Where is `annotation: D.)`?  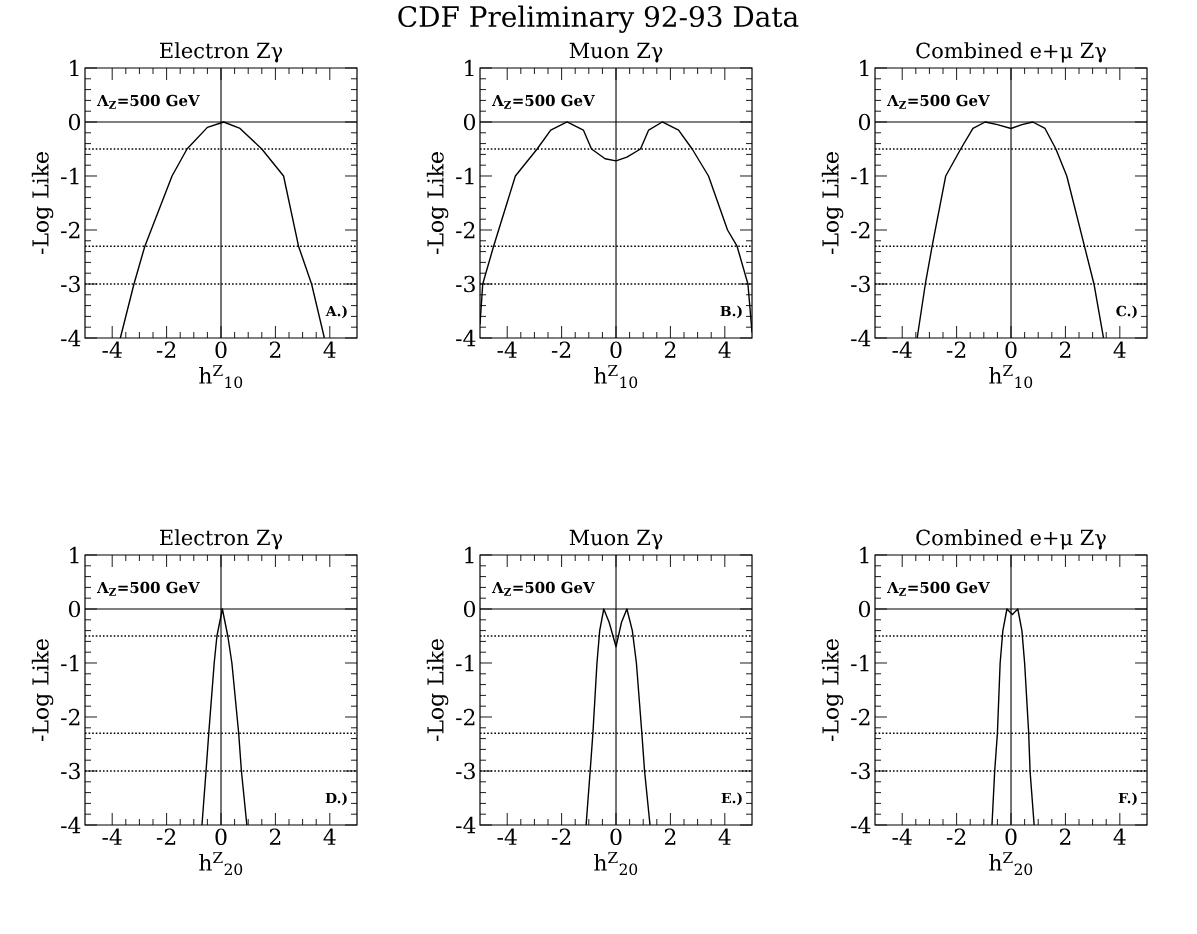 annotation: D.) is located at coordinates (336, 799).